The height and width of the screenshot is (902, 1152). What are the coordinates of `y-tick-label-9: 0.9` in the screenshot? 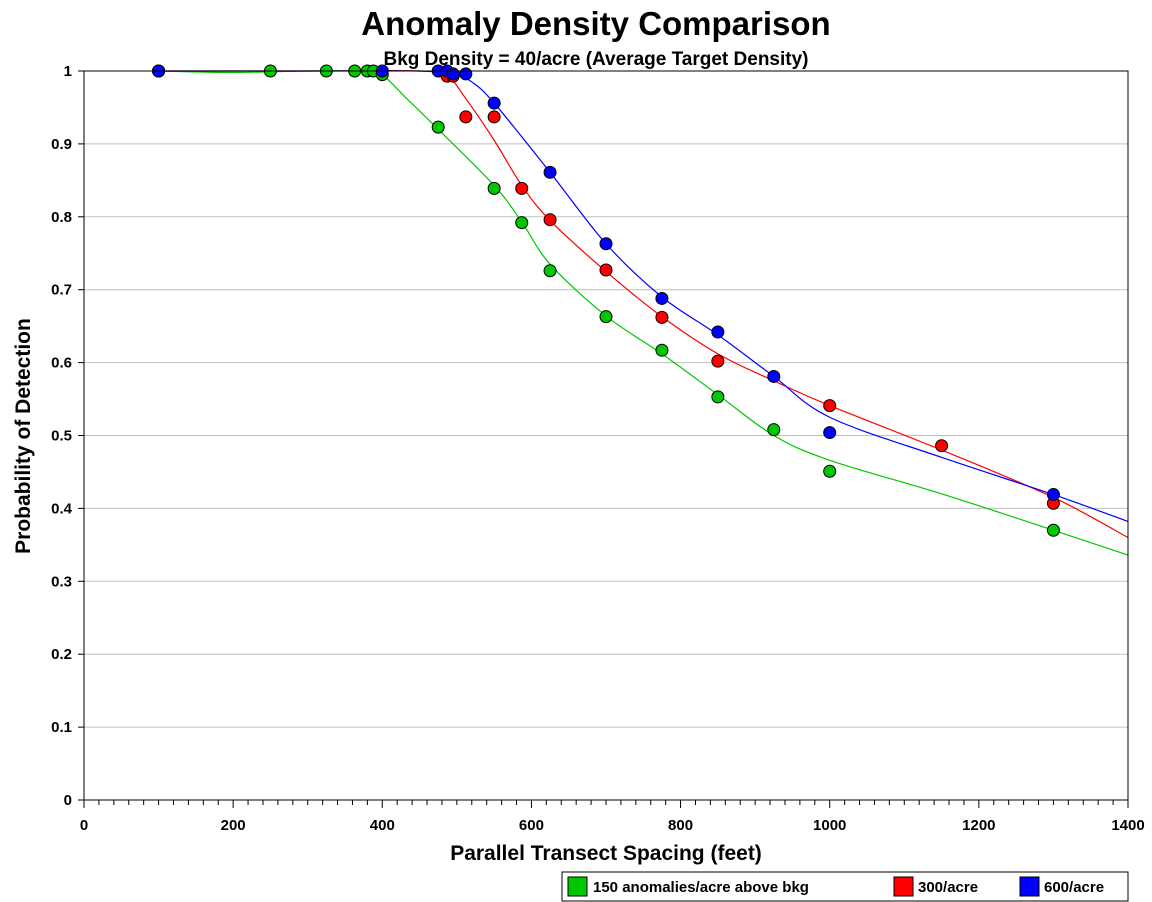 It's located at (61, 144).